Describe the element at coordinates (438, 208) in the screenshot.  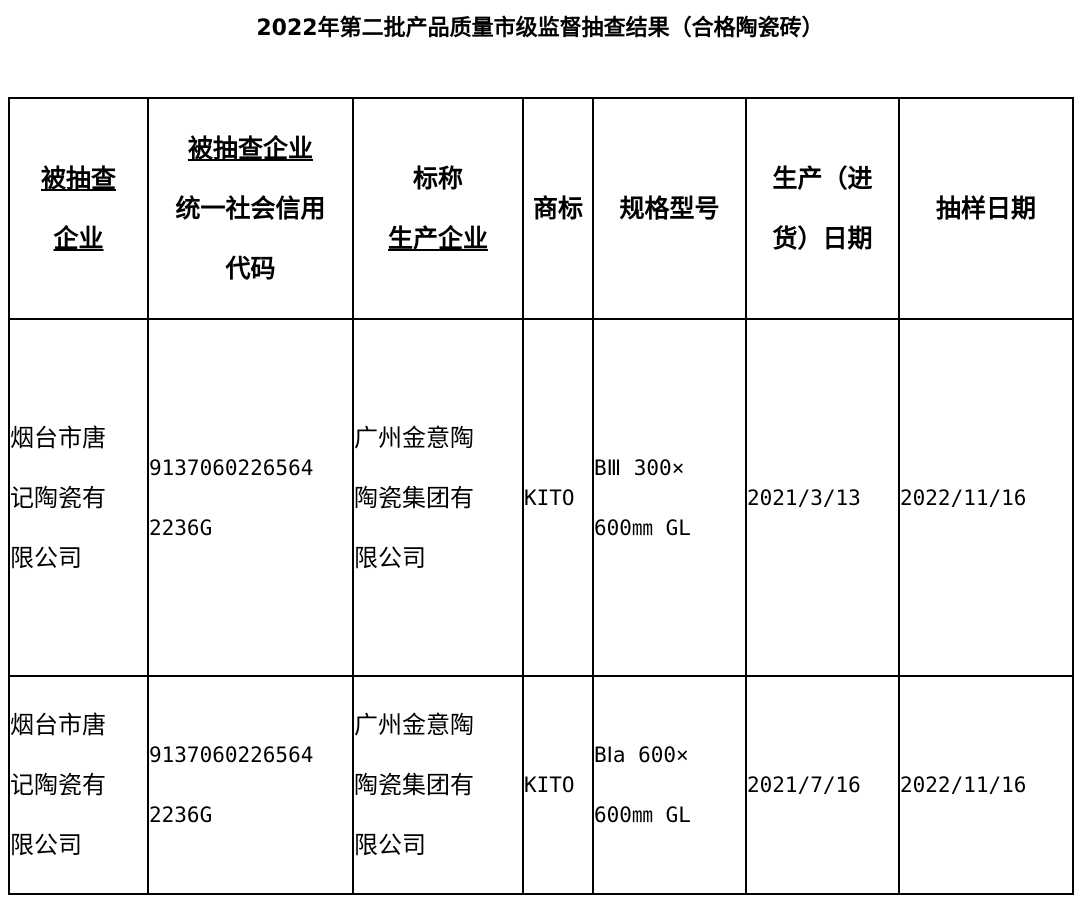
I see `header-manufacturer: 标称 生产企业` at that location.